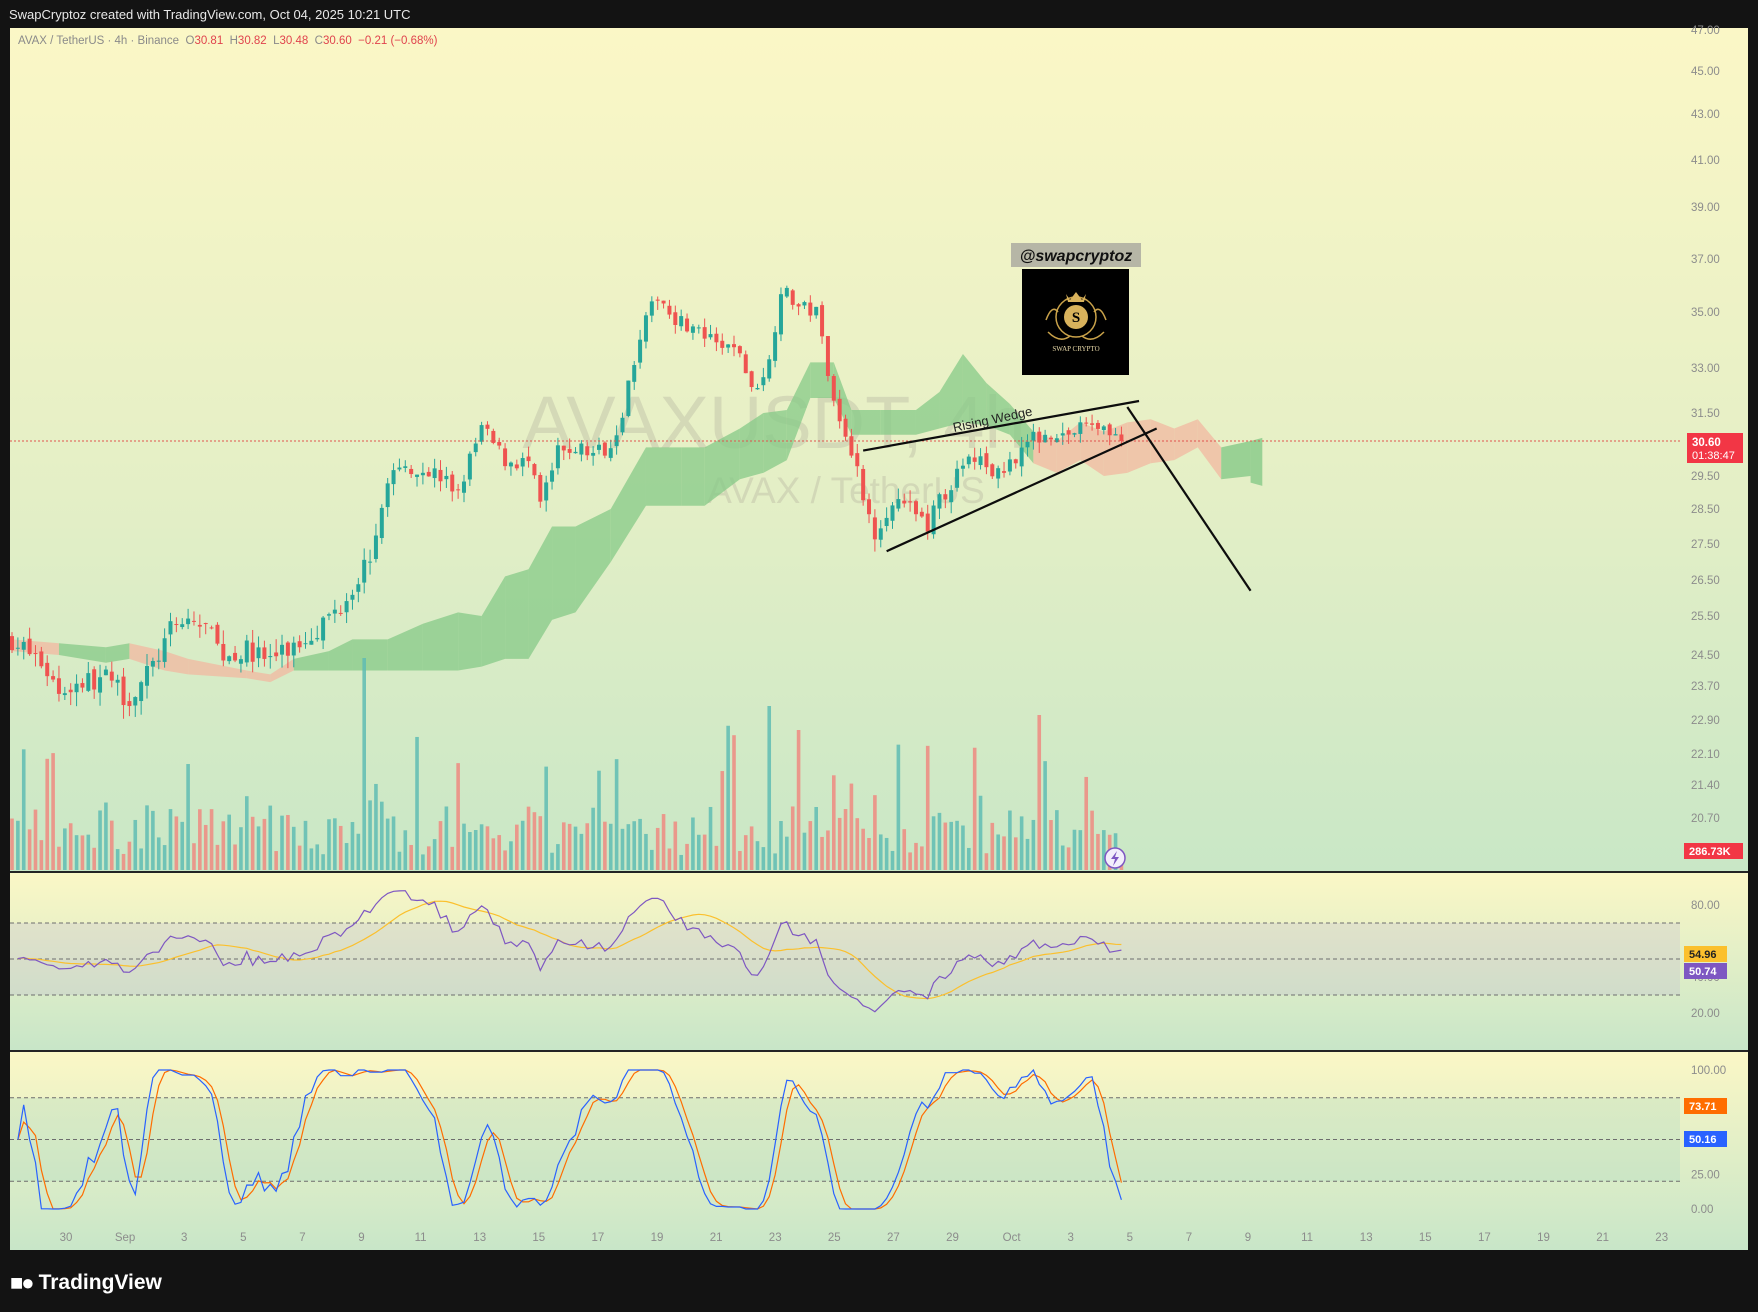 The width and height of the screenshot is (1758, 1312). What do you see at coordinates (1115, 858) in the screenshot?
I see `lightning-icon` at bounding box center [1115, 858].